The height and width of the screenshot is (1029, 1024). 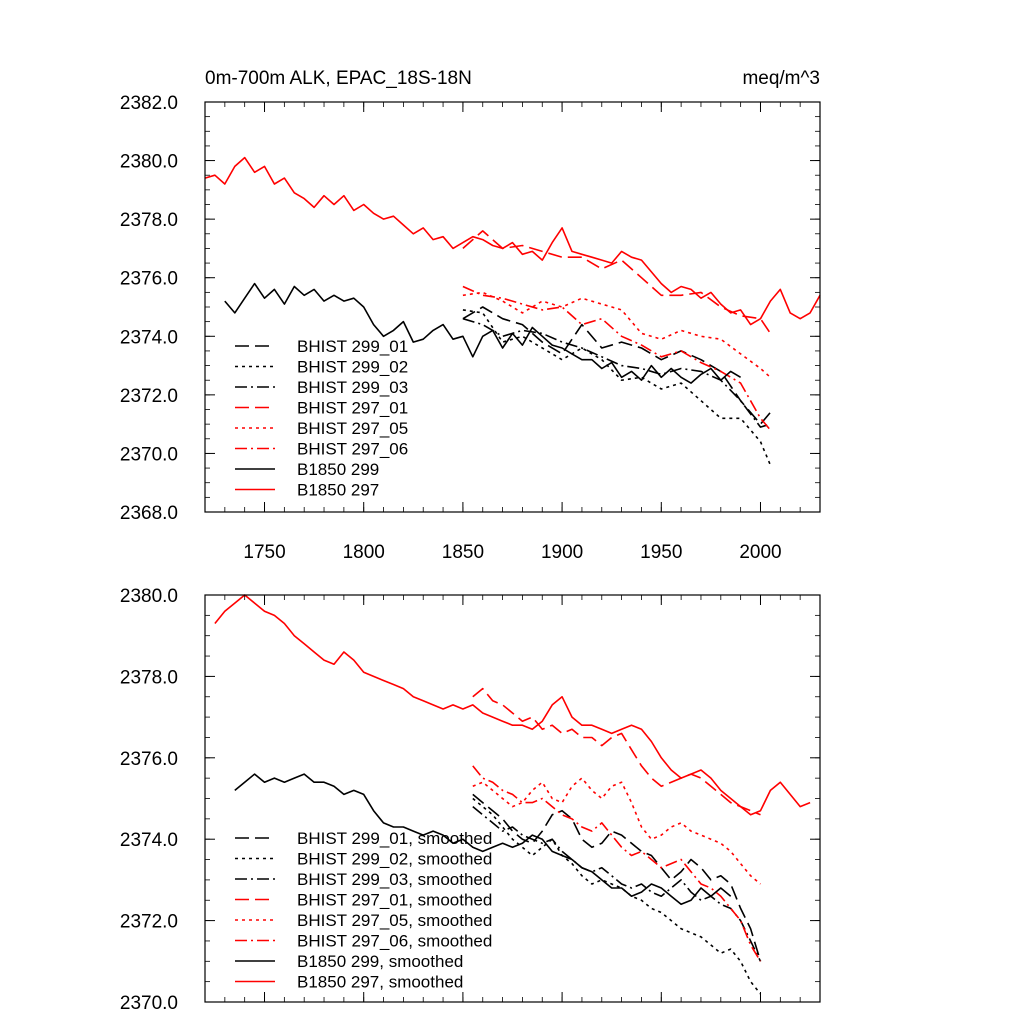 I want to click on legend-label: BHIST 297_06, so click(x=352, y=449).